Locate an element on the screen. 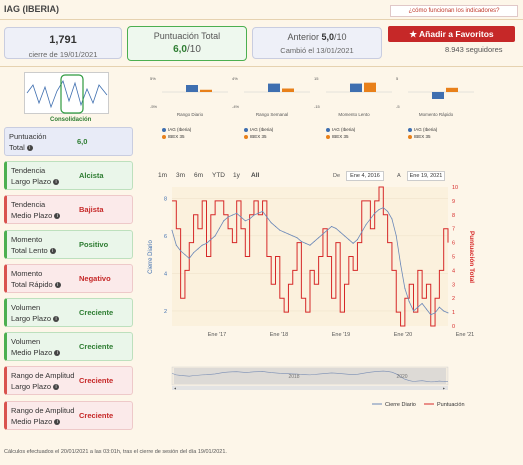 The height and width of the screenshot is (465, 523). y-right-tick: 8 is located at coordinates (453, 216).